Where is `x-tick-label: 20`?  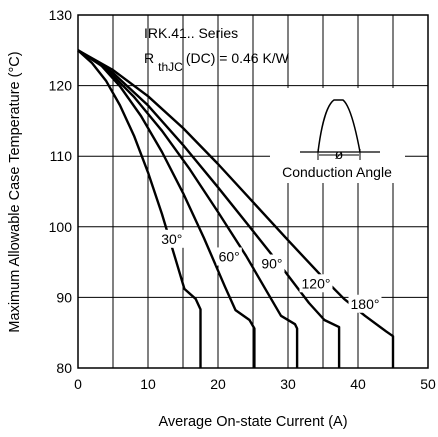
x-tick-label: 20 is located at coordinates (218, 384).